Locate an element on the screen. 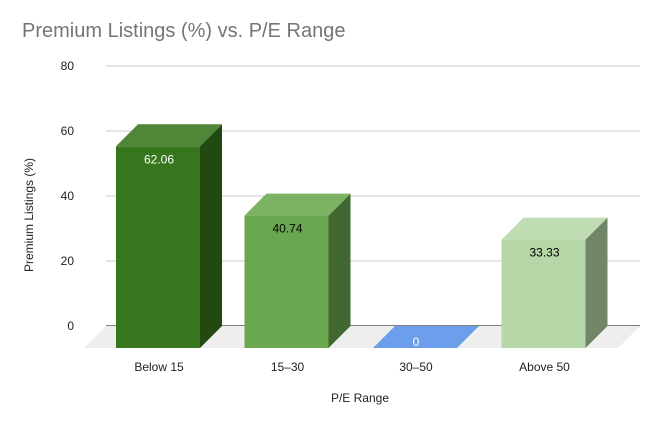  chart-floor is located at coordinates (362, 337).